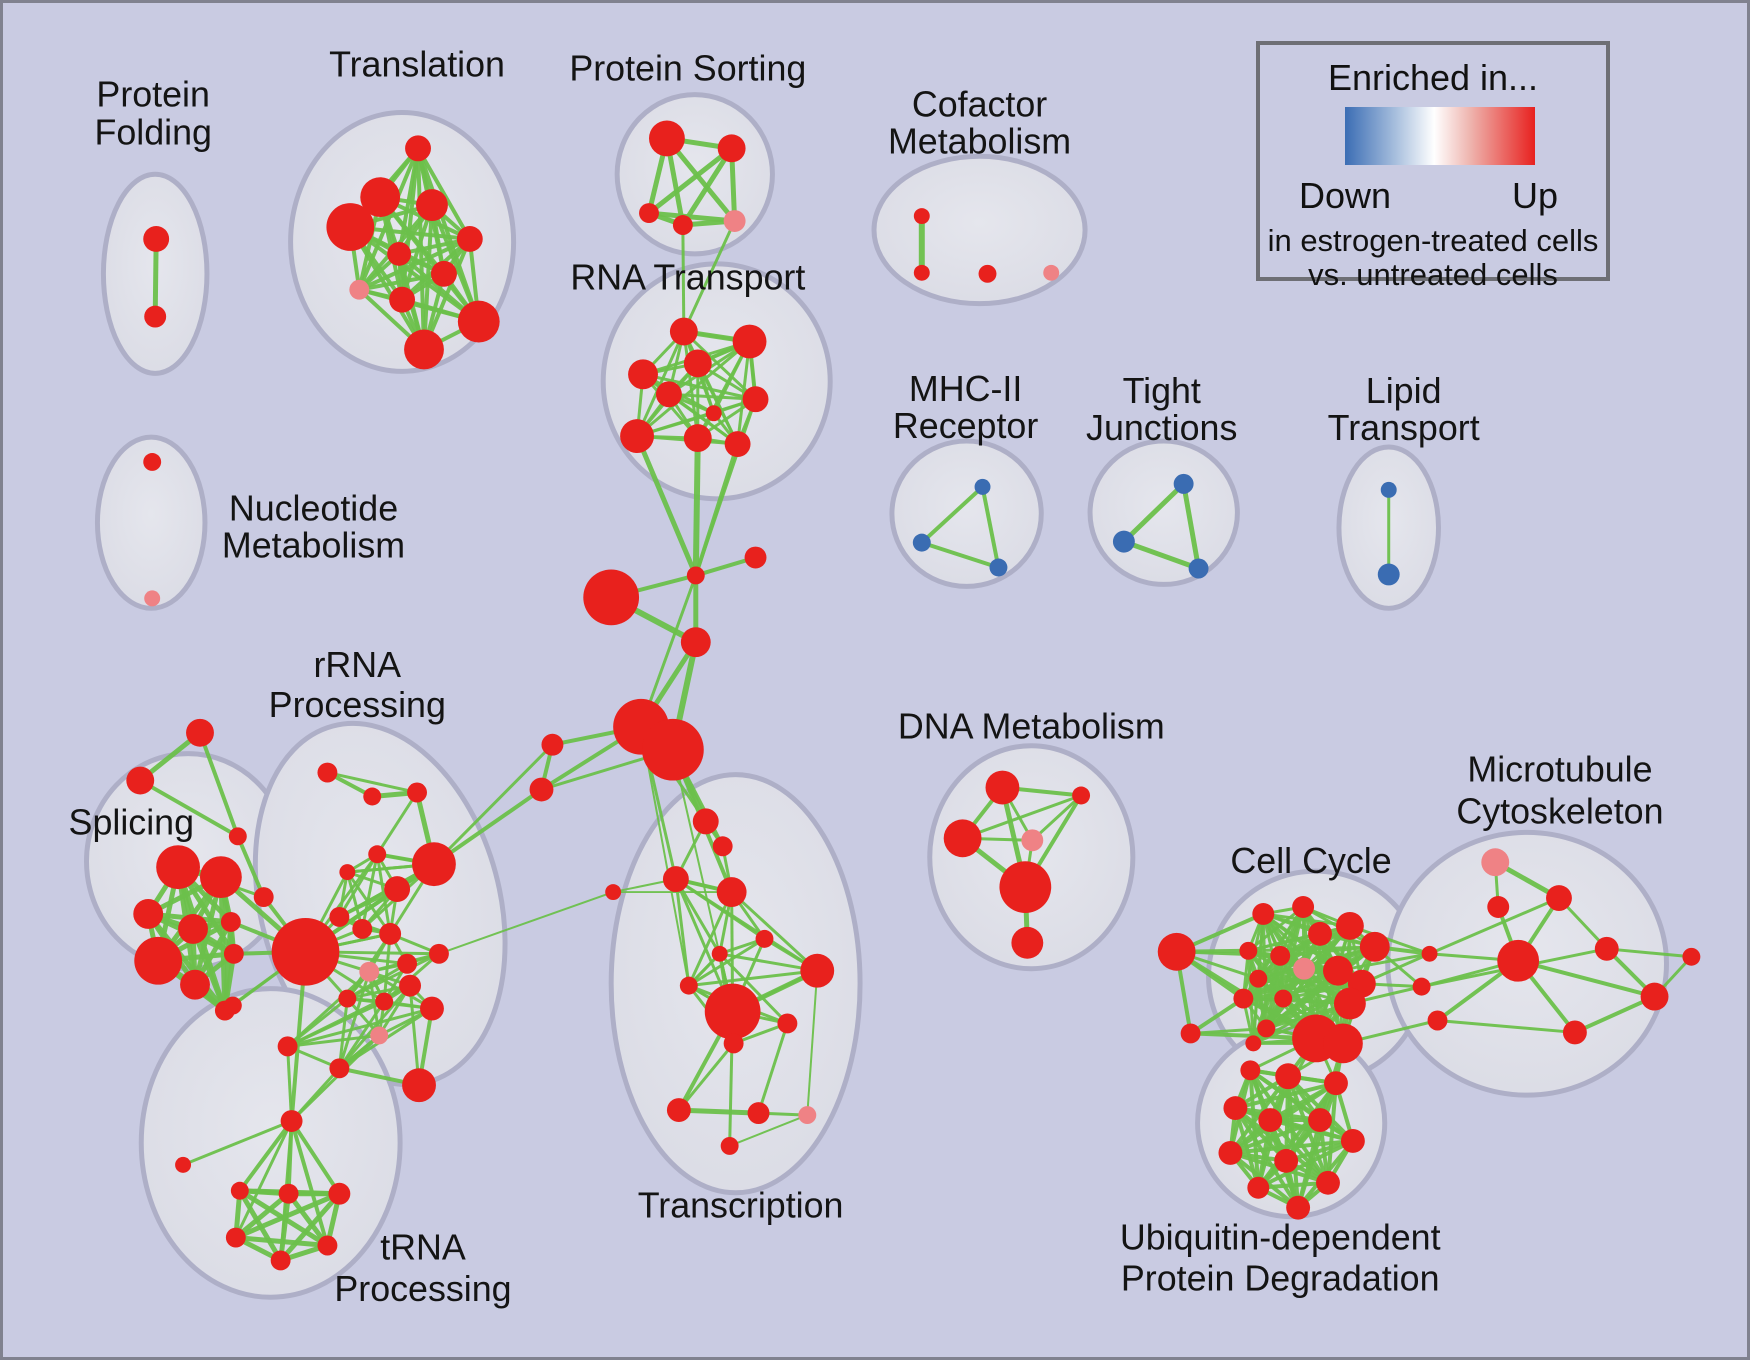 Image resolution: width=1750 pixels, height=1360 pixels. I want to click on cluster-label-line: Cytoskeleton, so click(1559, 811).